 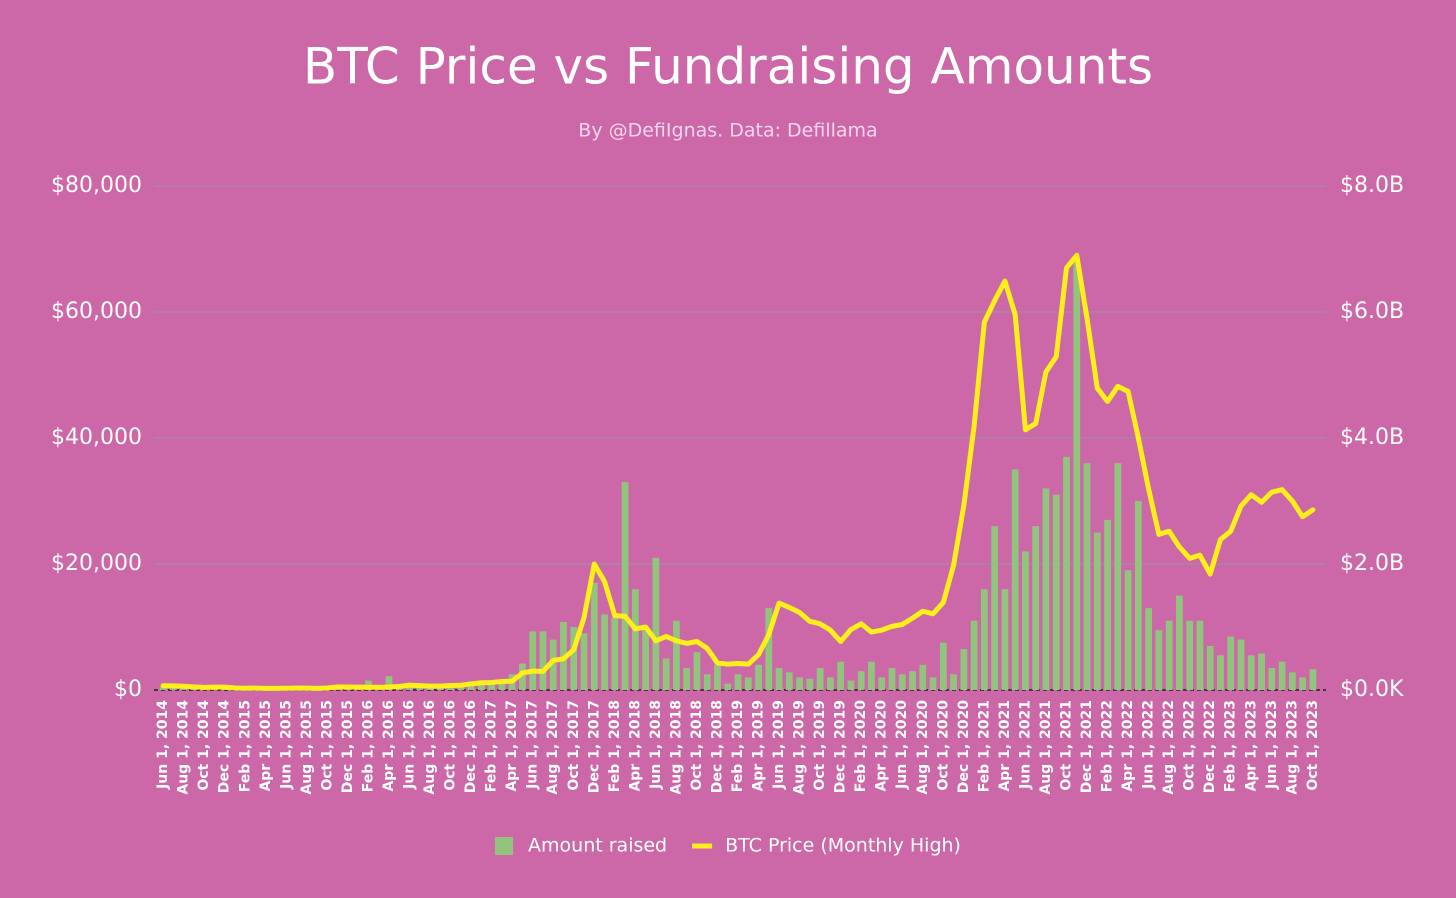 I want to click on y2-tick-label: $0.0K, so click(x=1372, y=689).